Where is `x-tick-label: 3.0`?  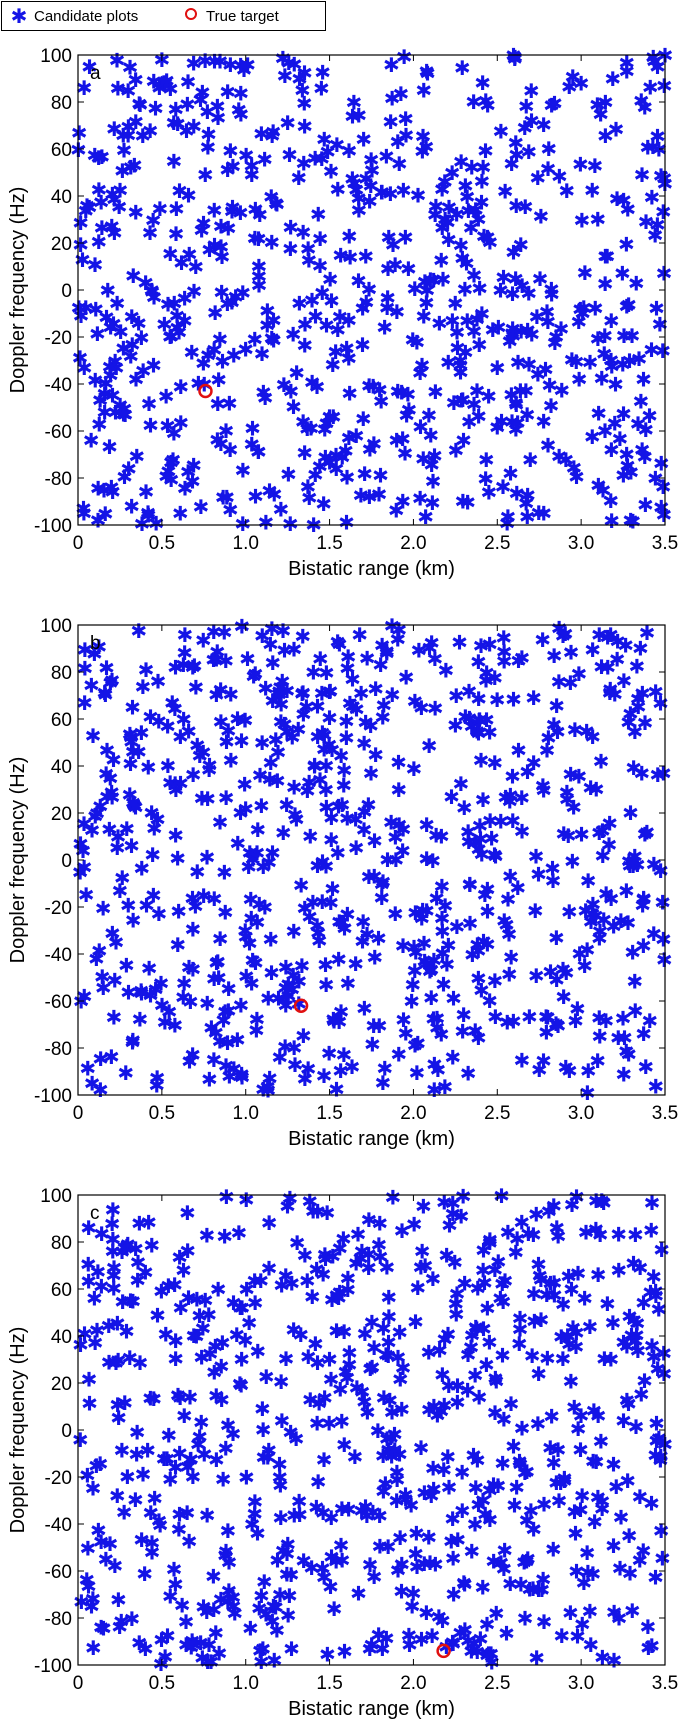
x-tick-label: 3.0 is located at coordinates (581, 1113).